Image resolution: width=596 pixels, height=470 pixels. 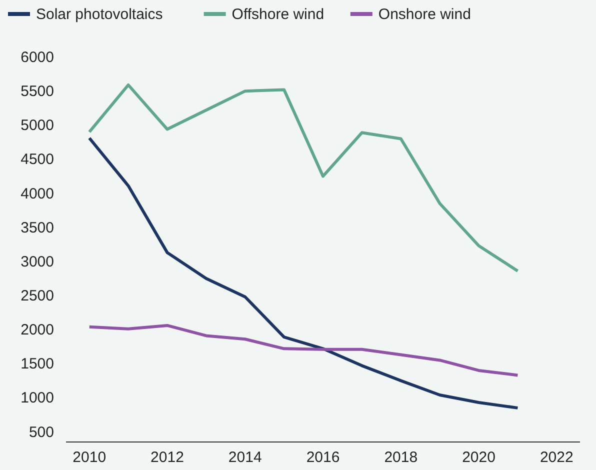 What do you see at coordinates (304, 350) in the screenshot?
I see `line-series` at bounding box center [304, 350].